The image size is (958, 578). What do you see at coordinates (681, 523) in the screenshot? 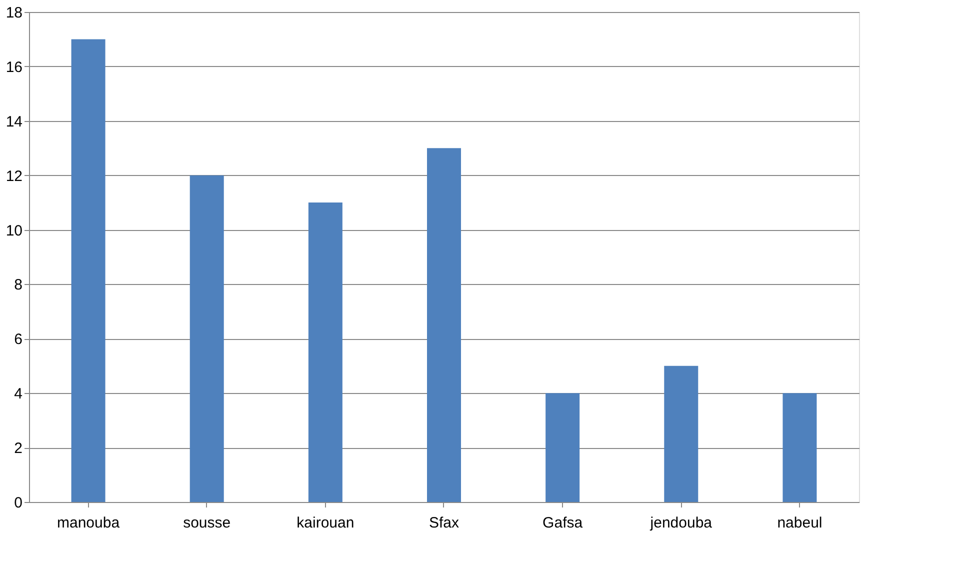
I see `x-tick-label: jendouba` at bounding box center [681, 523].